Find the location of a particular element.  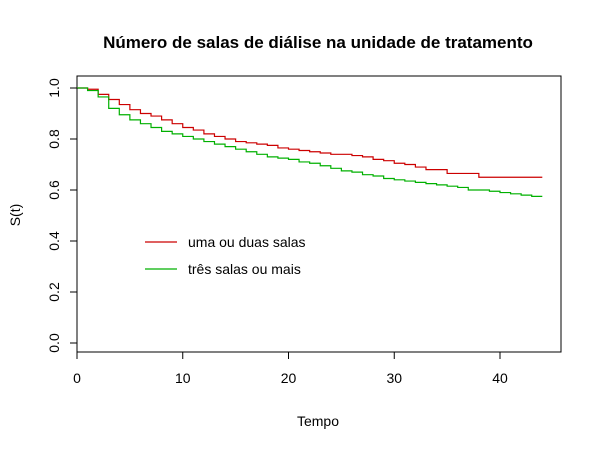

y-axis: 0.0 0.2 0.4 0.6 0.8 1.0 is located at coordinates (62, 215).